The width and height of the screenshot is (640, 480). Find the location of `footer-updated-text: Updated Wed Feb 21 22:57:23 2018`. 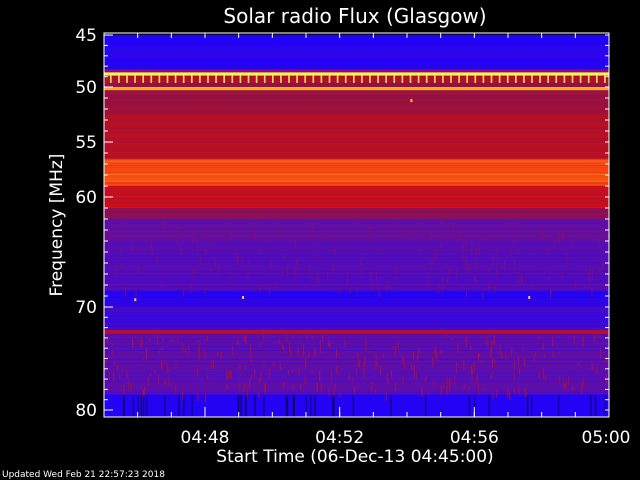

footer-updated-text: Updated Wed Feb 21 22:57:23 2018 is located at coordinates (83, 475).